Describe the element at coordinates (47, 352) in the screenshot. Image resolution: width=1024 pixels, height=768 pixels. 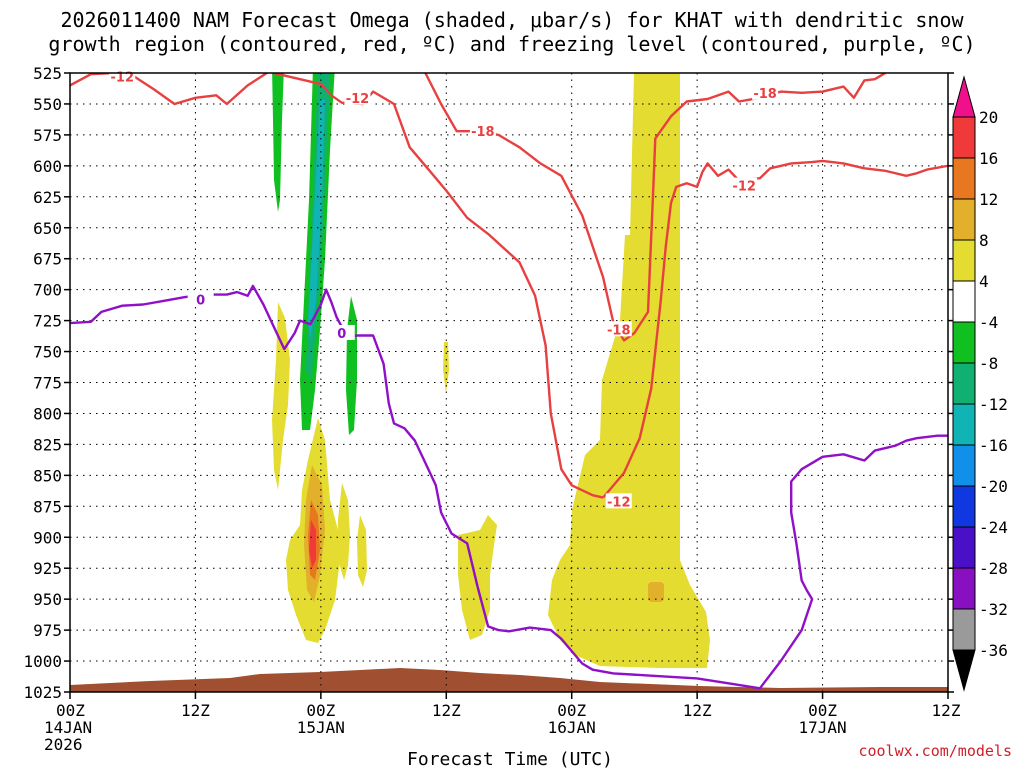
I see `y-tick-label: 750` at that location.